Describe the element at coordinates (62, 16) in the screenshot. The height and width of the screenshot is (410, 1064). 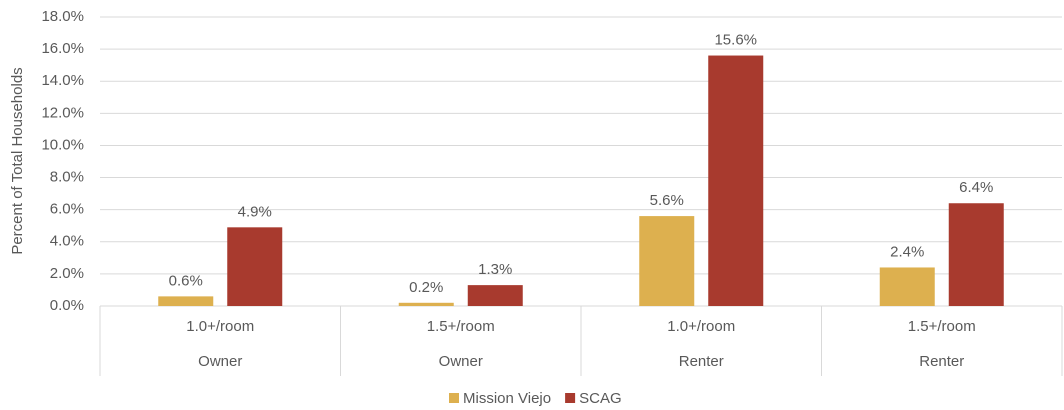
I see `y-tick-label: 18.0%` at that location.